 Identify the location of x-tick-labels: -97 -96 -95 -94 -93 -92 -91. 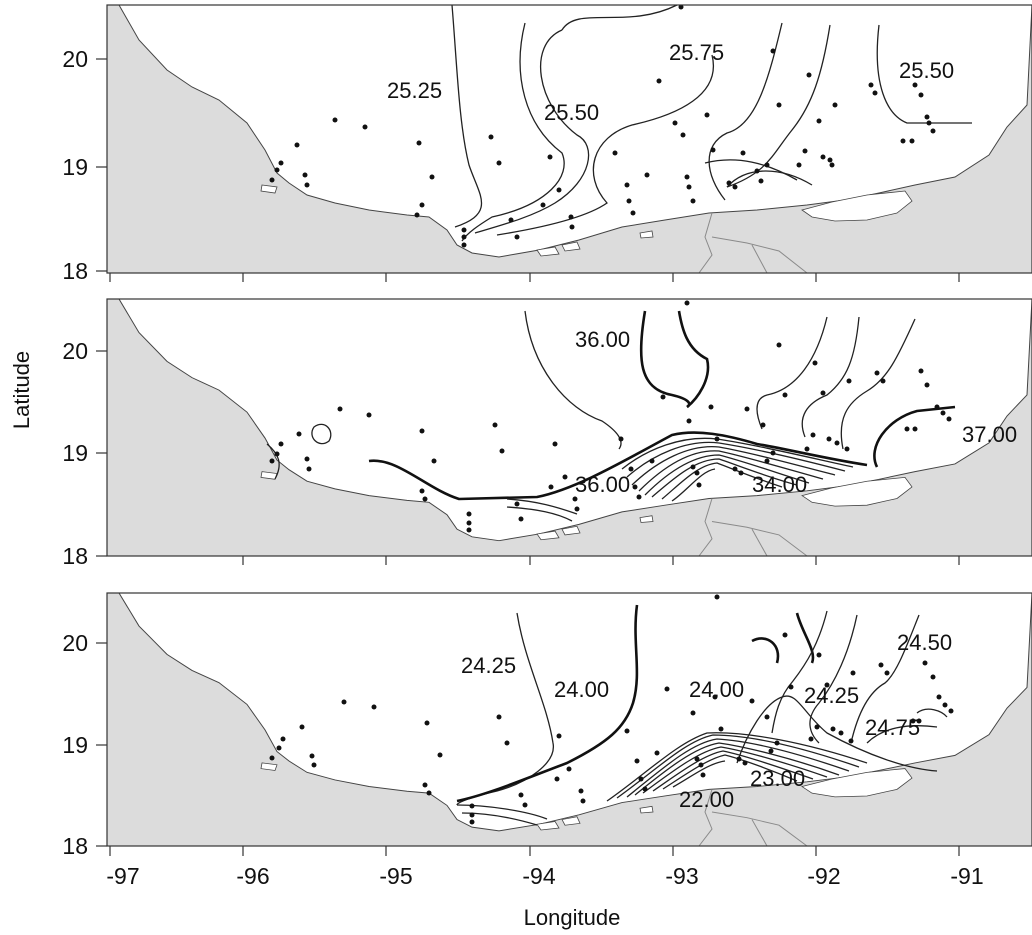
(544, 876).